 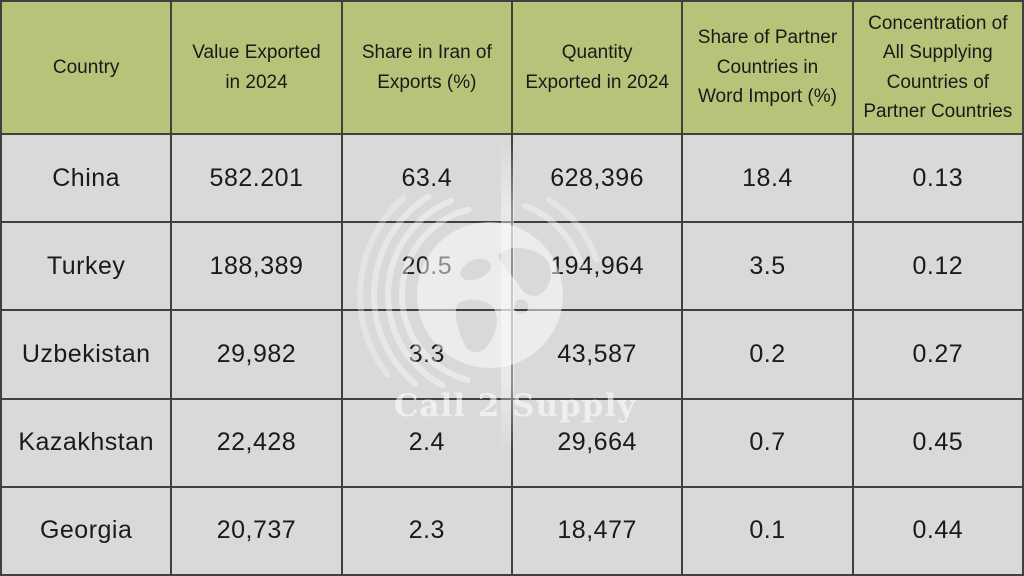 I want to click on column-header-share-iran-exports: Share in Iran of Exports (%), so click(x=426, y=67).